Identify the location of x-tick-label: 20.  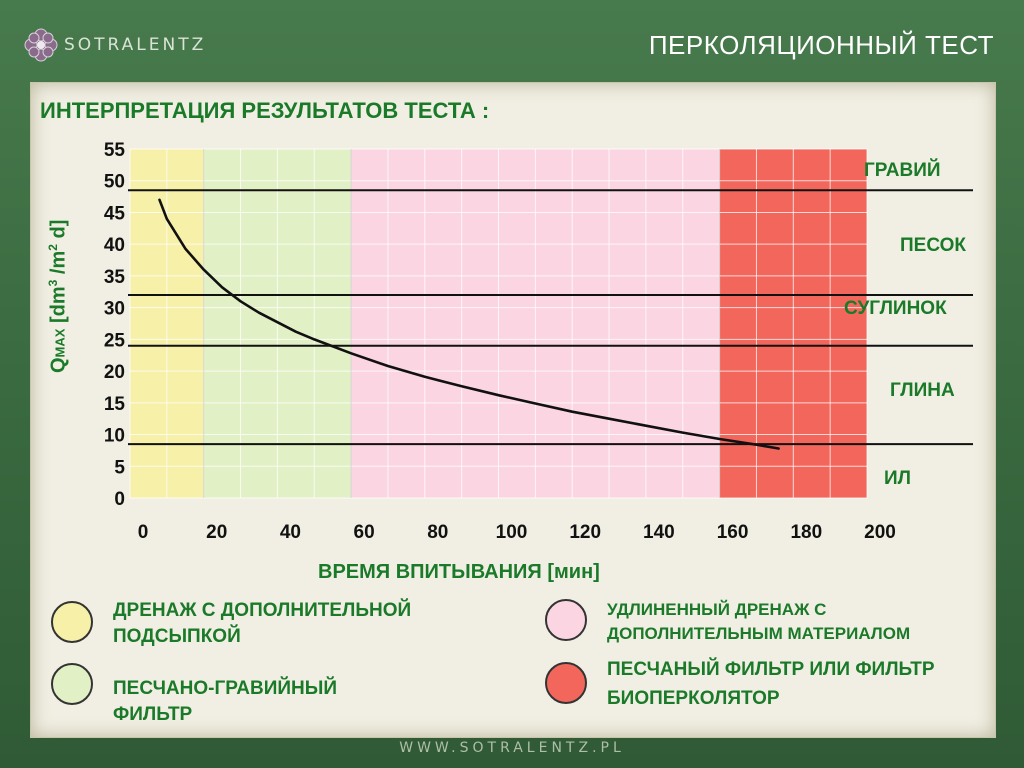
(216, 532).